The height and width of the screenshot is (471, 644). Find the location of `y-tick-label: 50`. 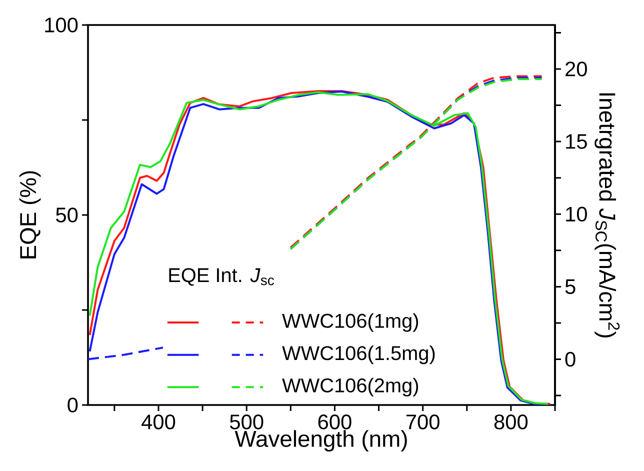

y-tick-label: 50 is located at coordinates (67, 215).